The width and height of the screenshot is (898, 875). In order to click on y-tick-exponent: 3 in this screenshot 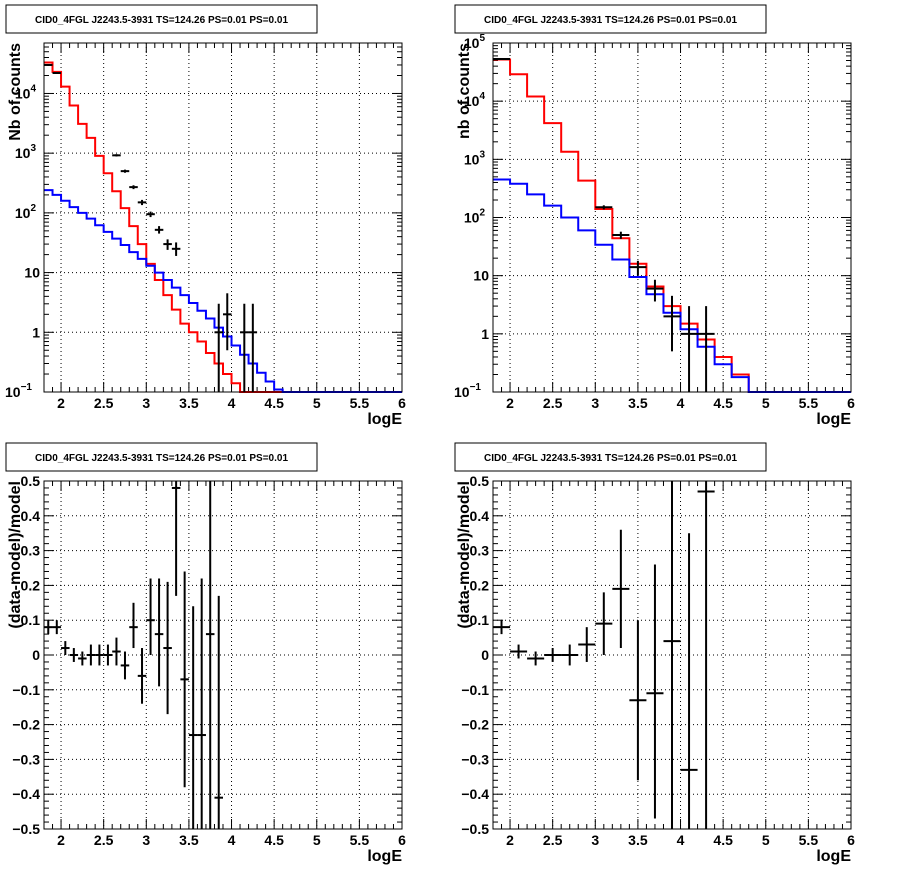, I will do `click(33, 148)`.